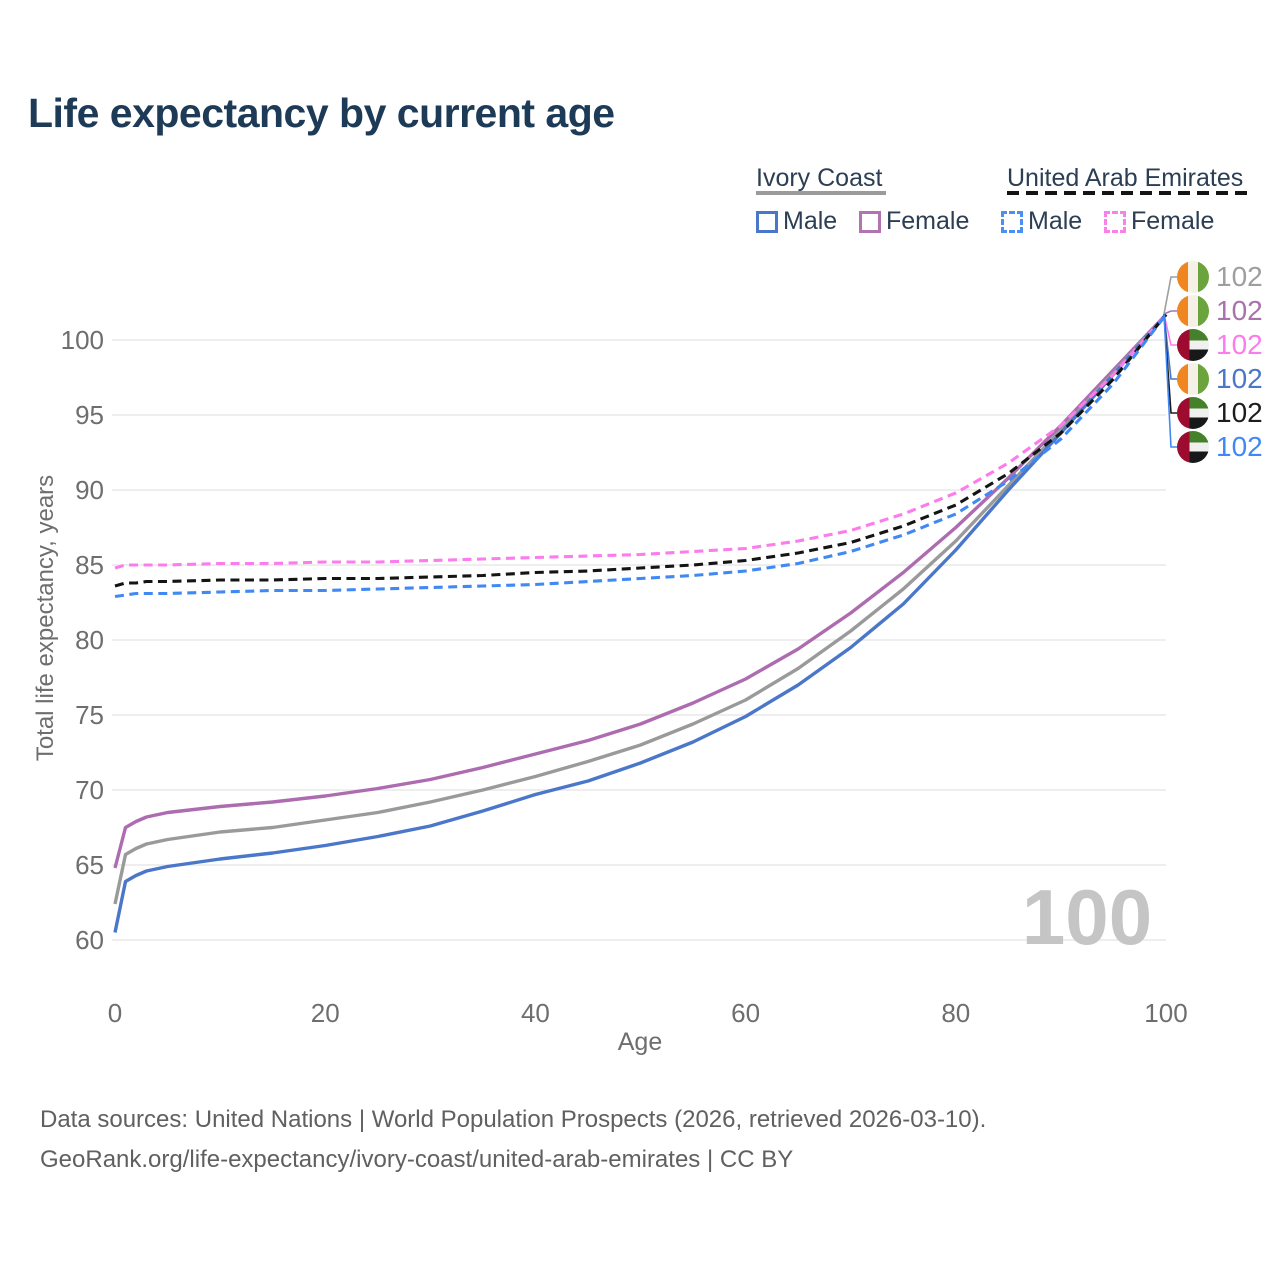 This screenshot has width=1280, height=1280. What do you see at coordinates (325, 1013) in the screenshot?
I see `x-tick-label: 20` at bounding box center [325, 1013].